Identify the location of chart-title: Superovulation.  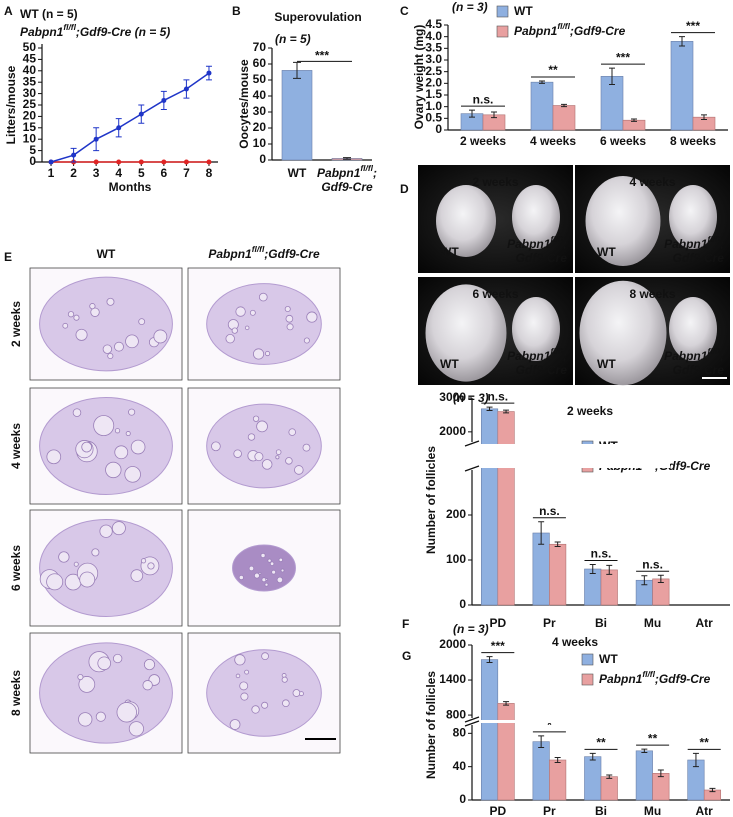
(317, 17).